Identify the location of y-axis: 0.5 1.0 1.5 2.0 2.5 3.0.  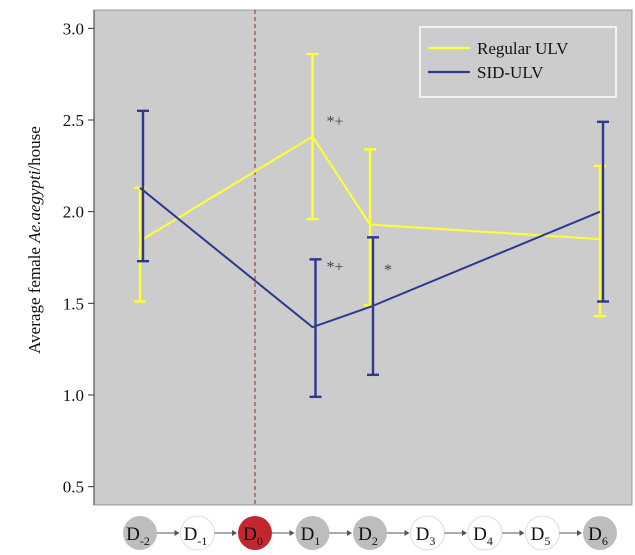
(79, 257).